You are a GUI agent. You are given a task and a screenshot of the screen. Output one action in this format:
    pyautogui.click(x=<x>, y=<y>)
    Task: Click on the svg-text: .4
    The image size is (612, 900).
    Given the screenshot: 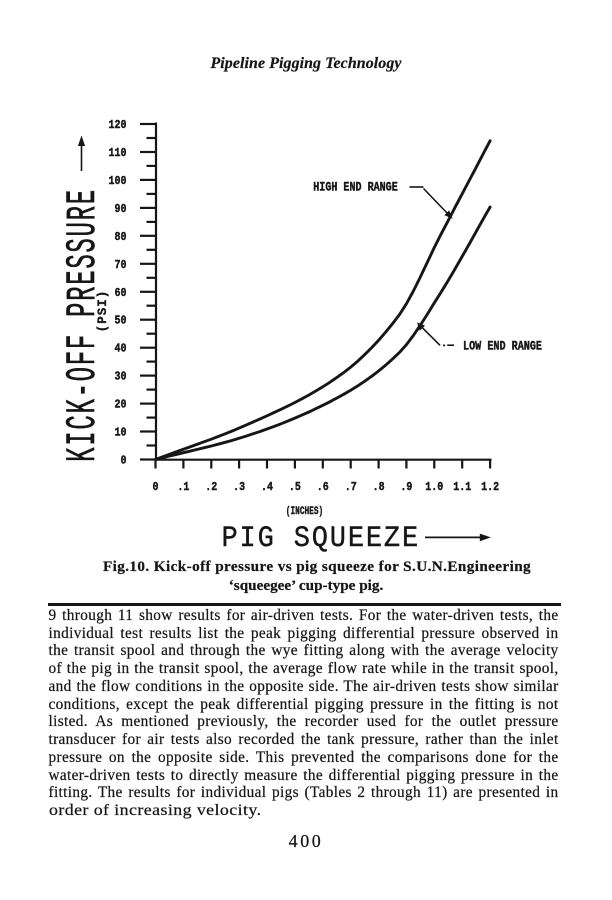 What is the action you would take?
    pyautogui.click(x=267, y=487)
    